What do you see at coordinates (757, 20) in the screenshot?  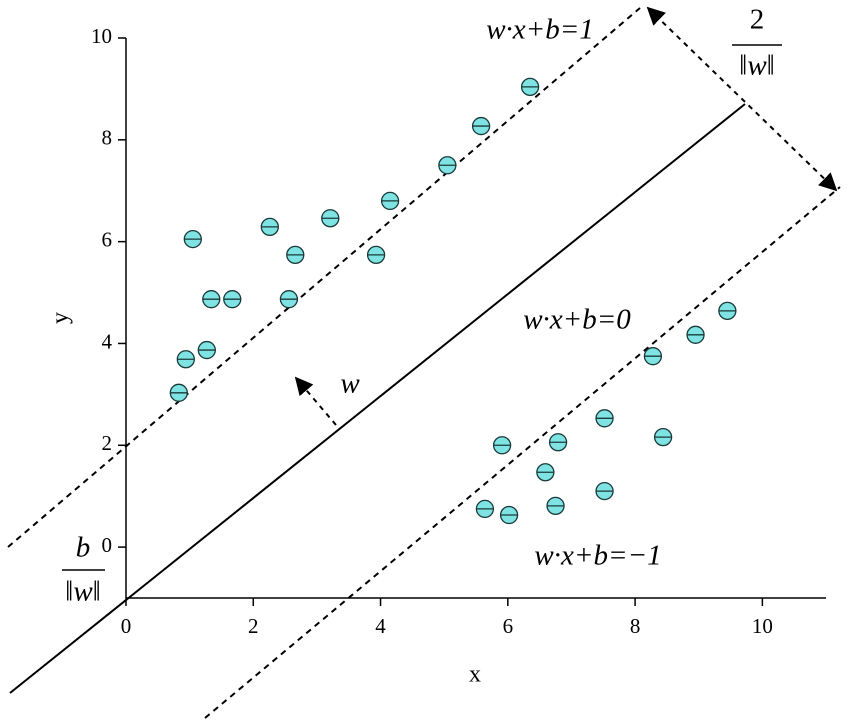 I see `annotation: 2` at bounding box center [757, 20].